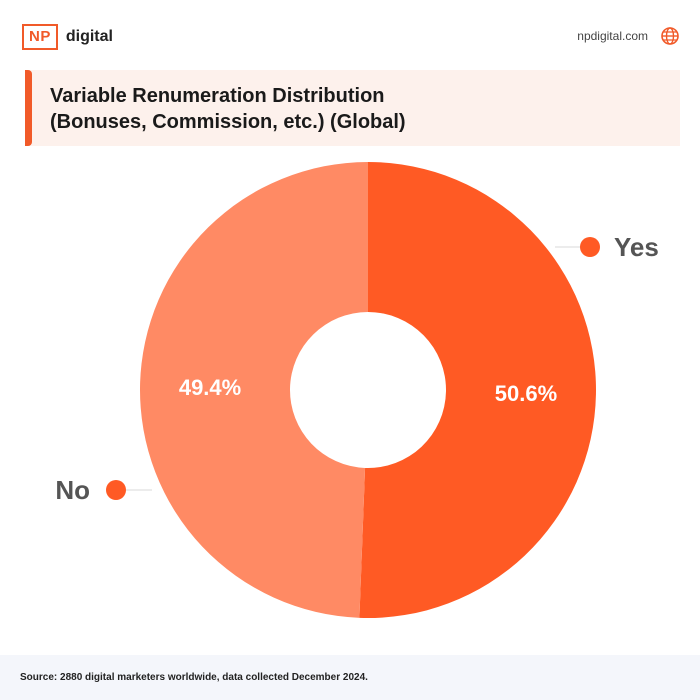  What do you see at coordinates (636, 247) in the screenshot?
I see `legend-yes-label: Yes` at bounding box center [636, 247].